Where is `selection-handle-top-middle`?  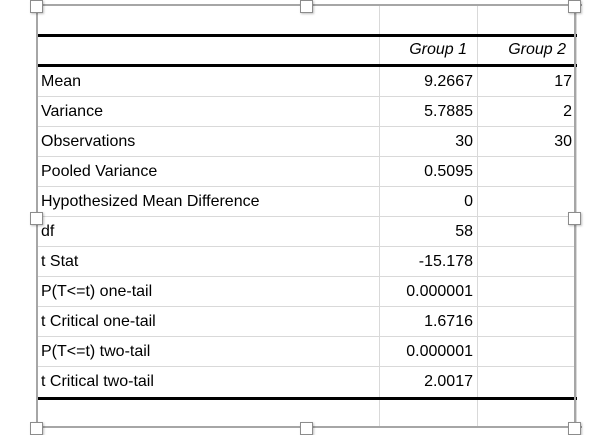
selection-handle-top-middle is located at coordinates (306, 6).